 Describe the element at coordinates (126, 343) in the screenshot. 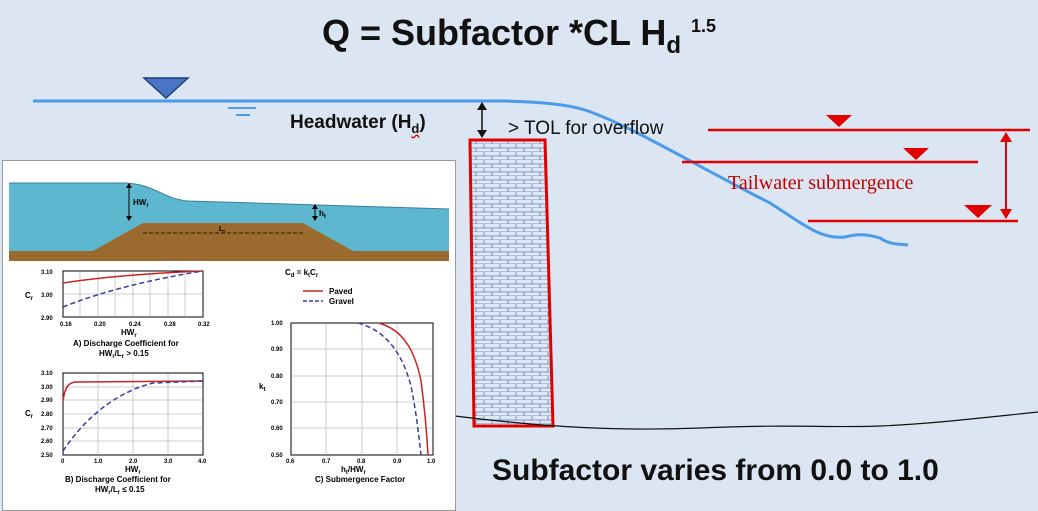

I see `svg-text: A) Discharge Coefficient for` at that location.